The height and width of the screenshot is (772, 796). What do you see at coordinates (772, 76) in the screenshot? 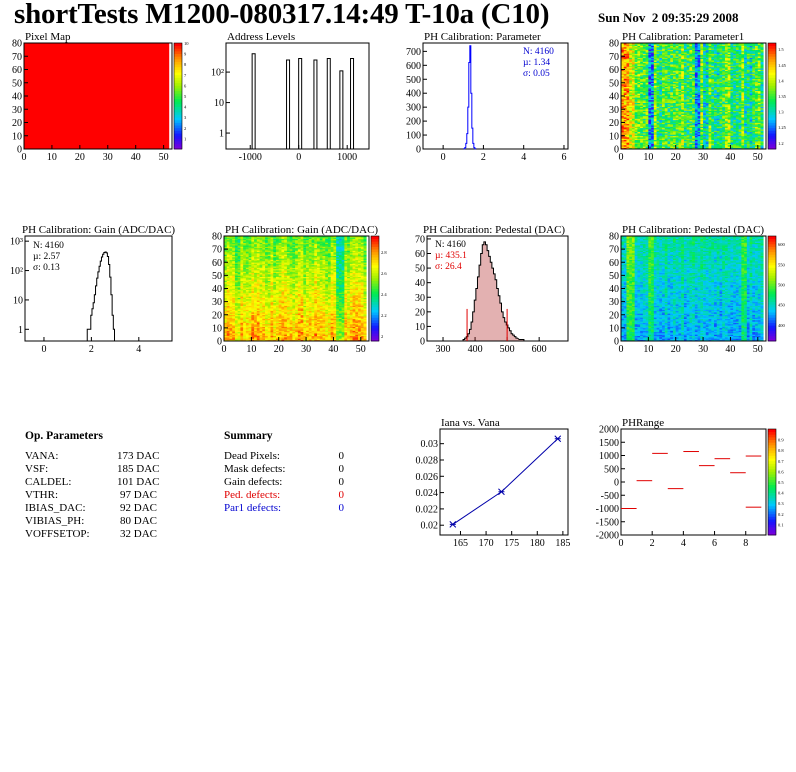
I see `colorbar-segment` at bounding box center [772, 76].